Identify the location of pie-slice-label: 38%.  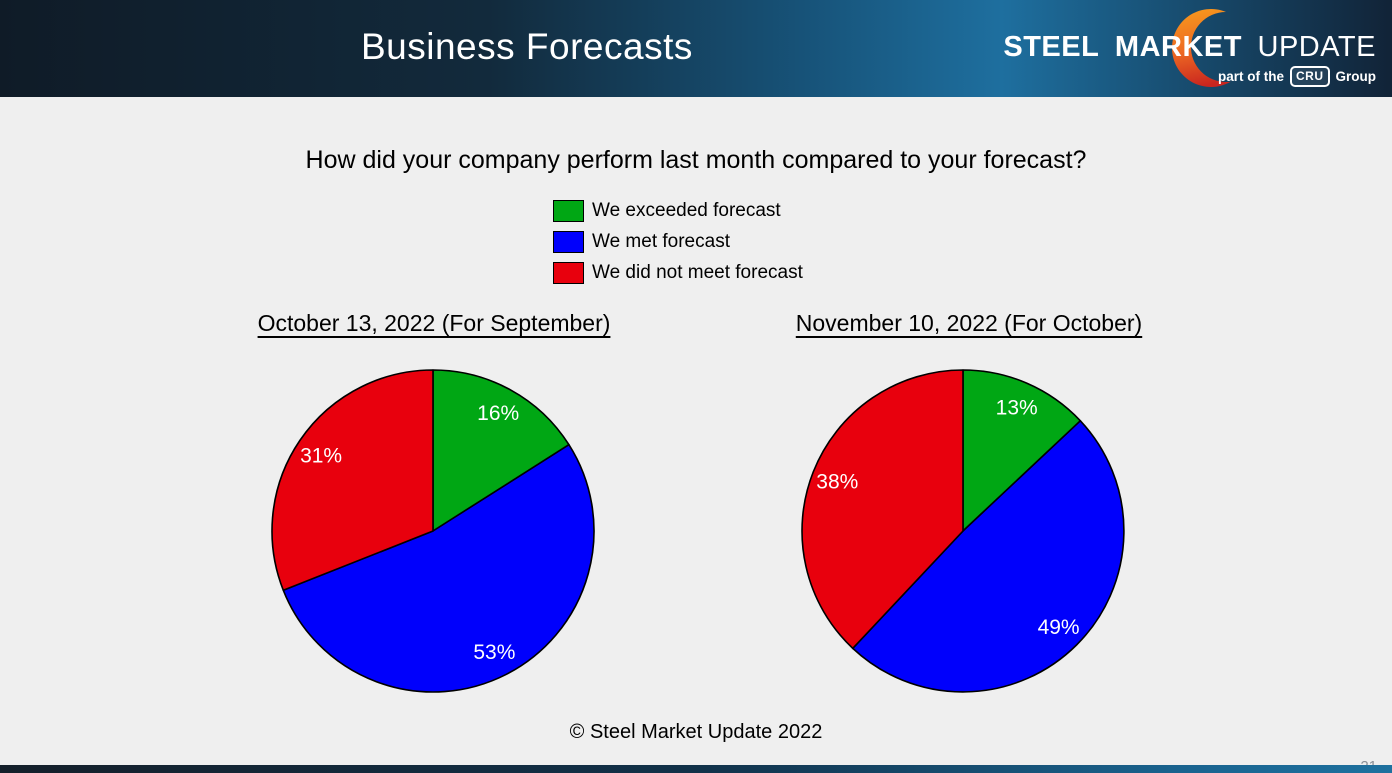
(837, 482).